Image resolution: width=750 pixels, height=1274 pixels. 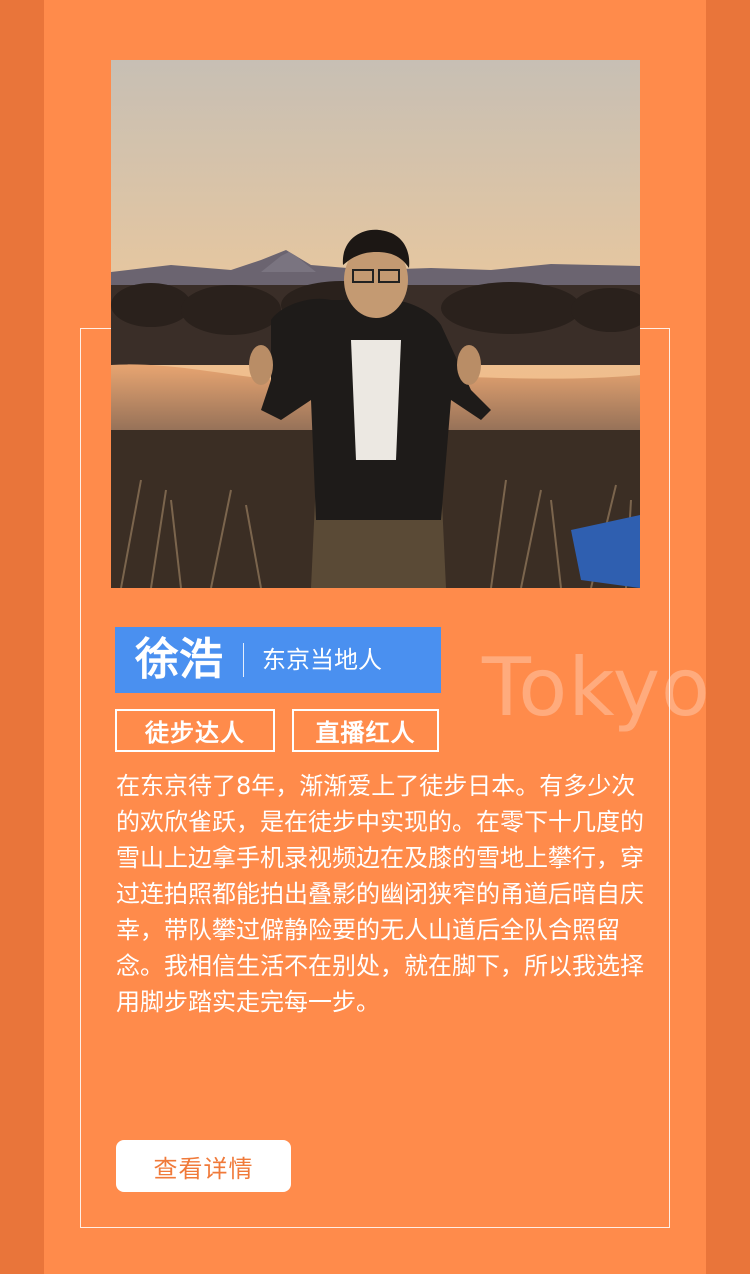 What do you see at coordinates (243, 660) in the screenshot?
I see `divider` at bounding box center [243, 660].